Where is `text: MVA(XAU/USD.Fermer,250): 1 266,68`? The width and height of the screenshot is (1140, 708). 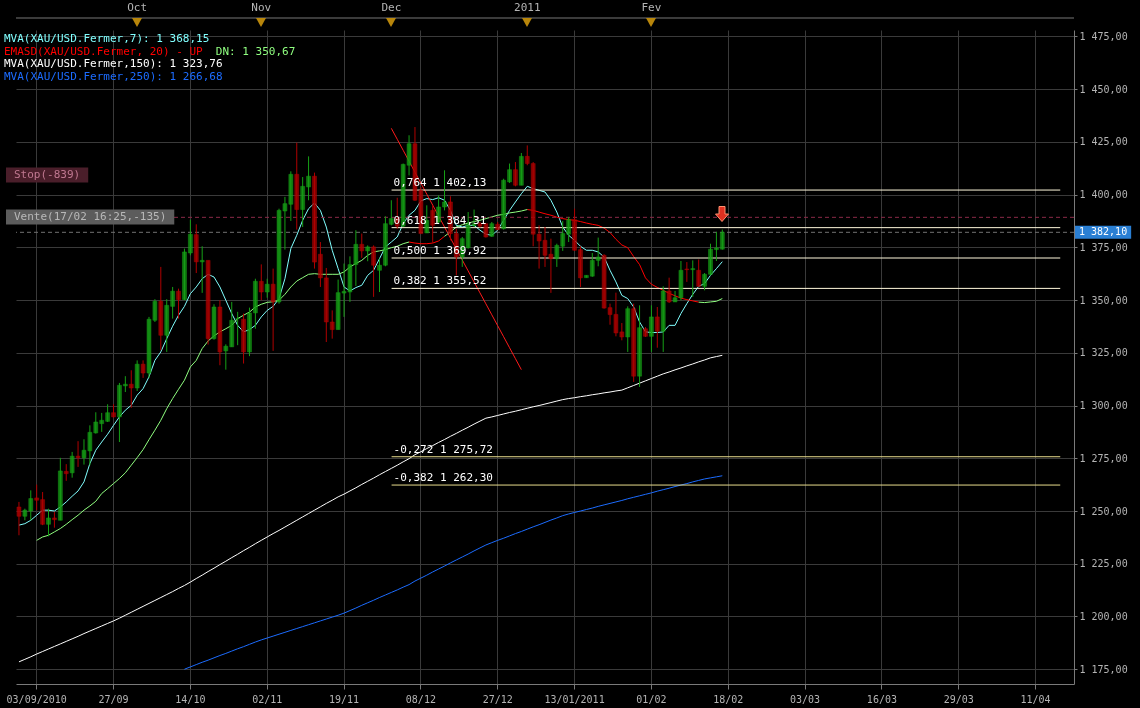
text: MVA(XAU/USD.Fermer,250): 1 266,68 is located at coordinates (113, 76).